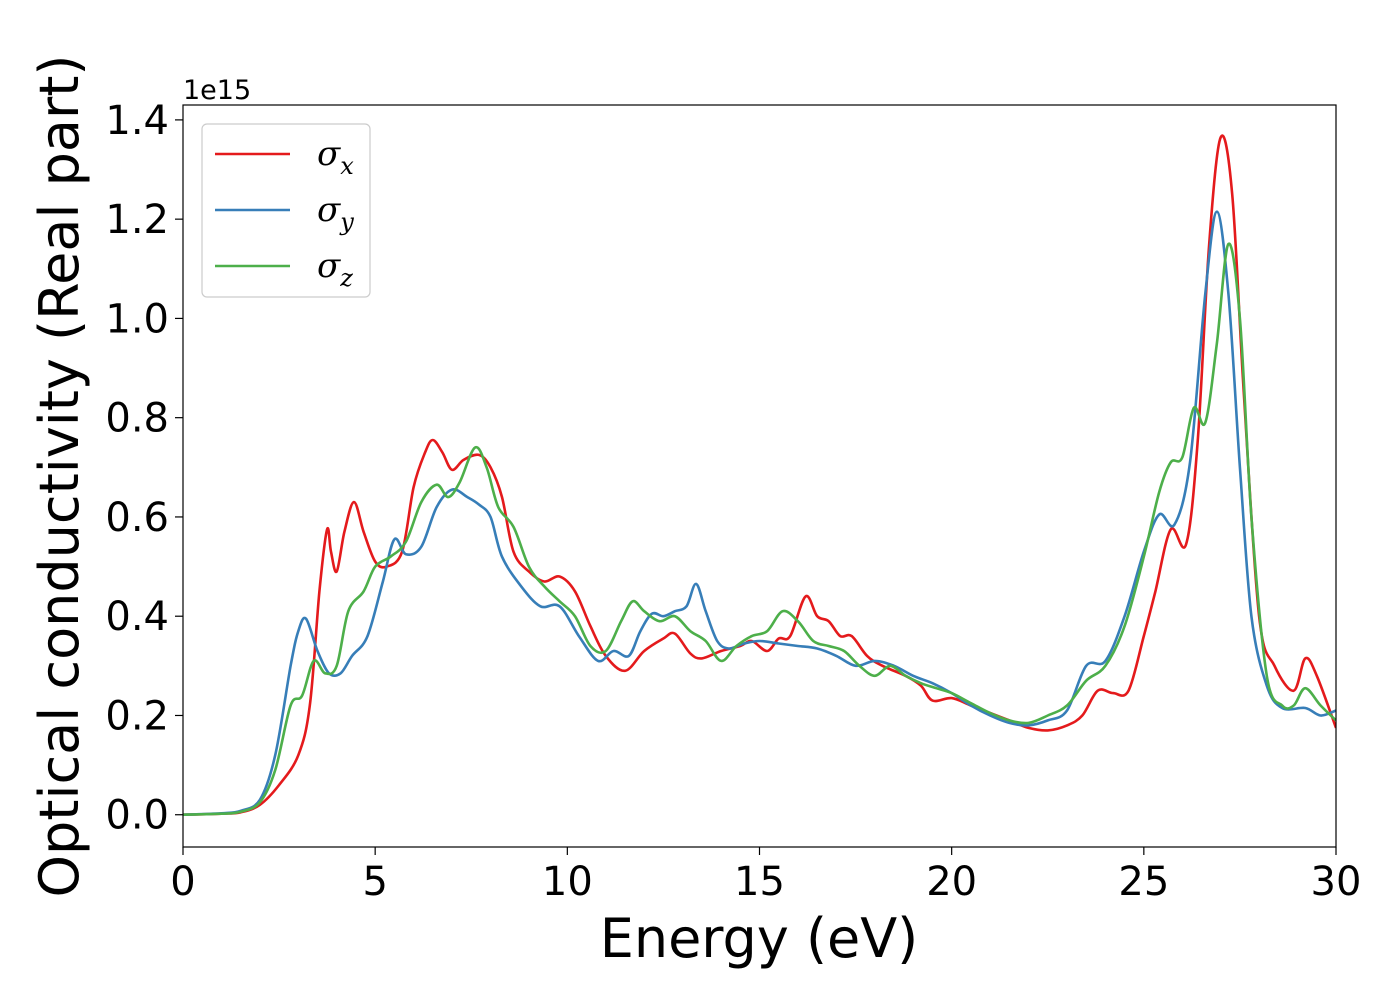 The image size is (1400, 1000). Describe the element at coordinates (951, 882) in the screenshot. I see `x-tick-label: 20` at that location.